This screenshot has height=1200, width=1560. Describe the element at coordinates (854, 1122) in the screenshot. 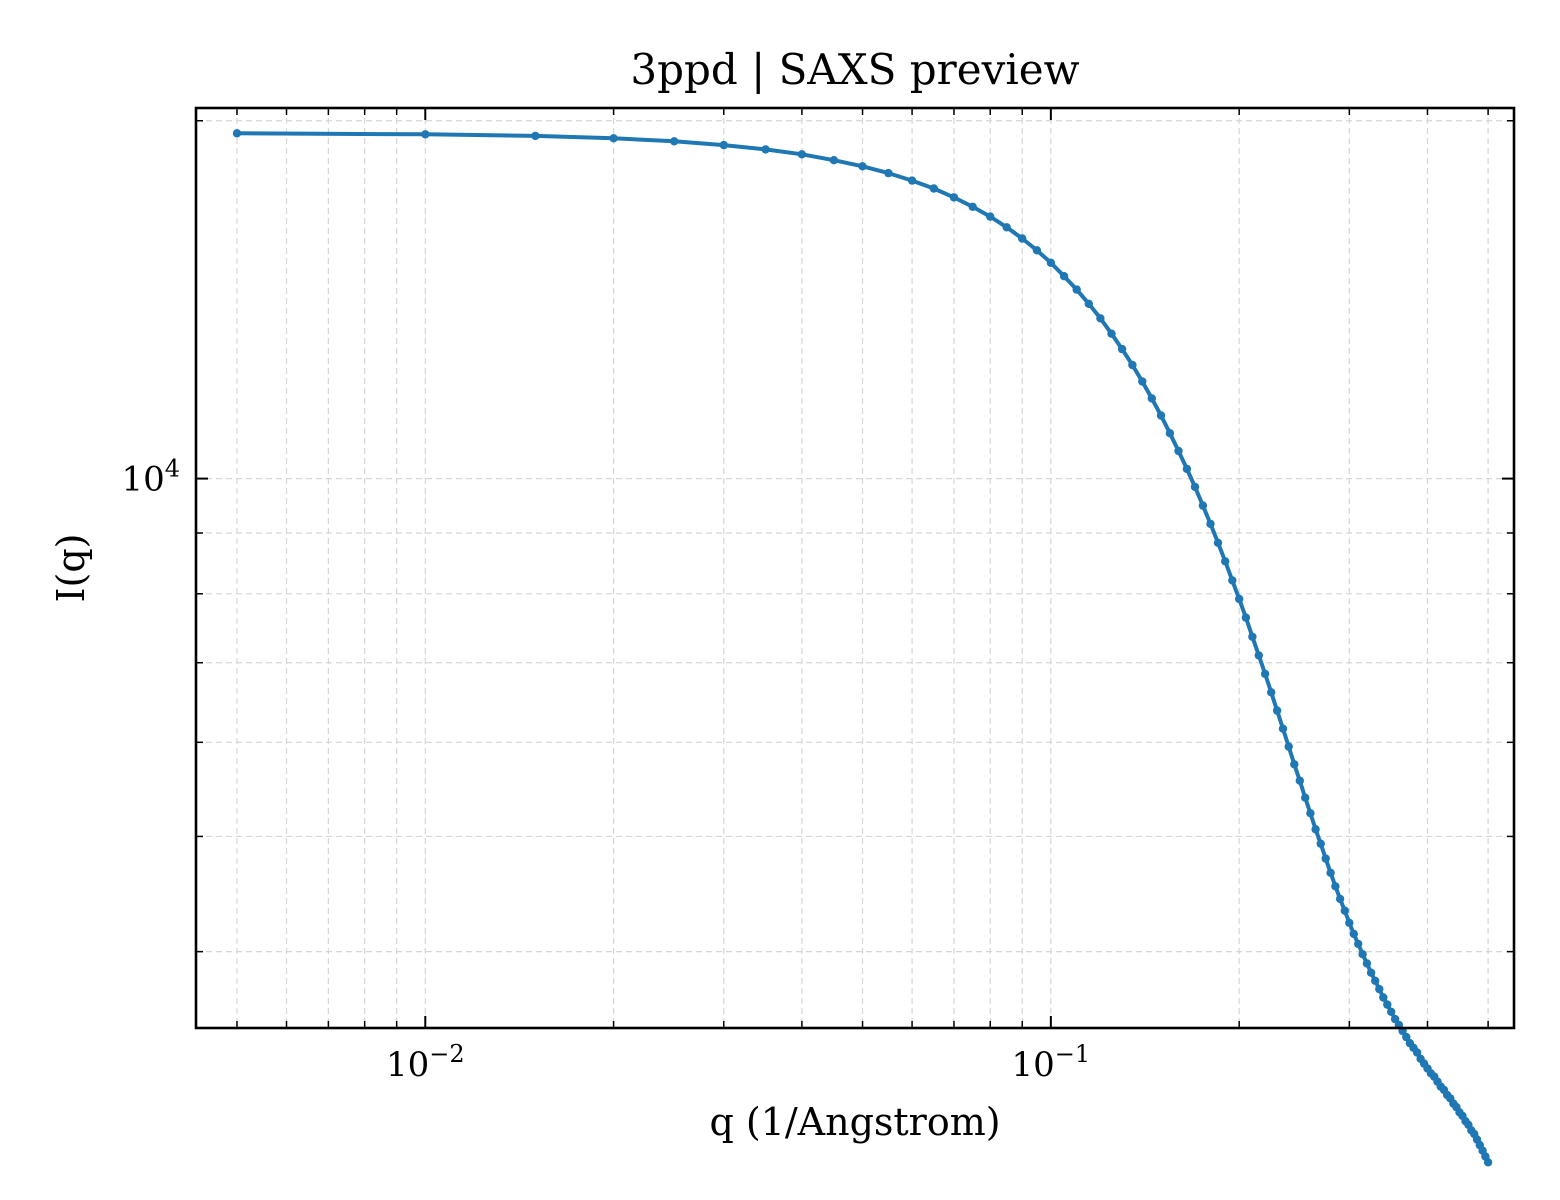

I see `x-axis-label: q (1/Angstrom)` at that location.